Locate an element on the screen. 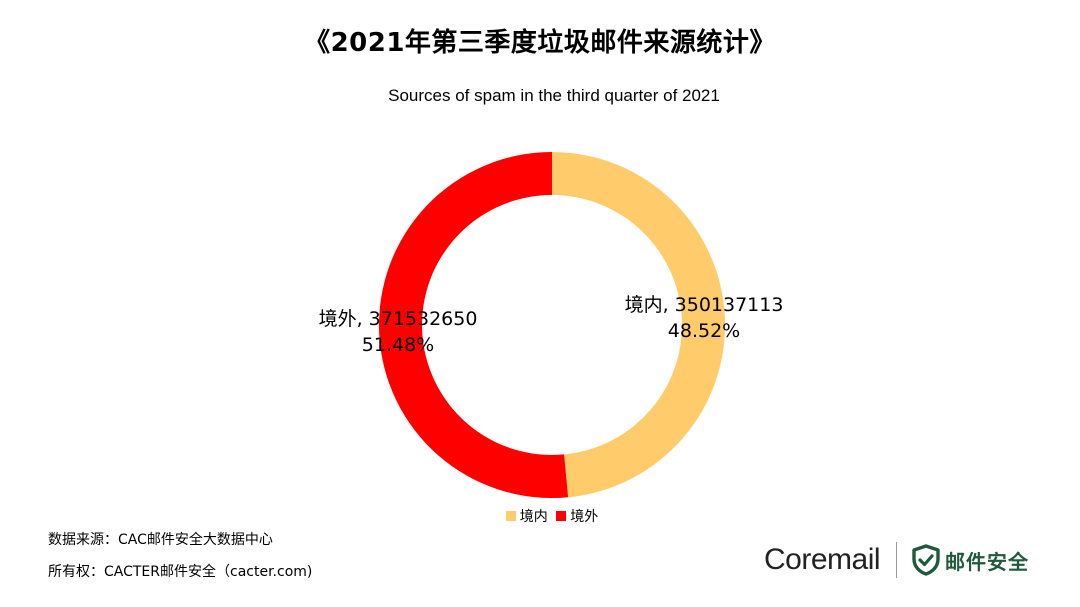 The height and width of the screenshot is (607, 1080). legend-swatch-domestic is located at coordinates (510, 516).